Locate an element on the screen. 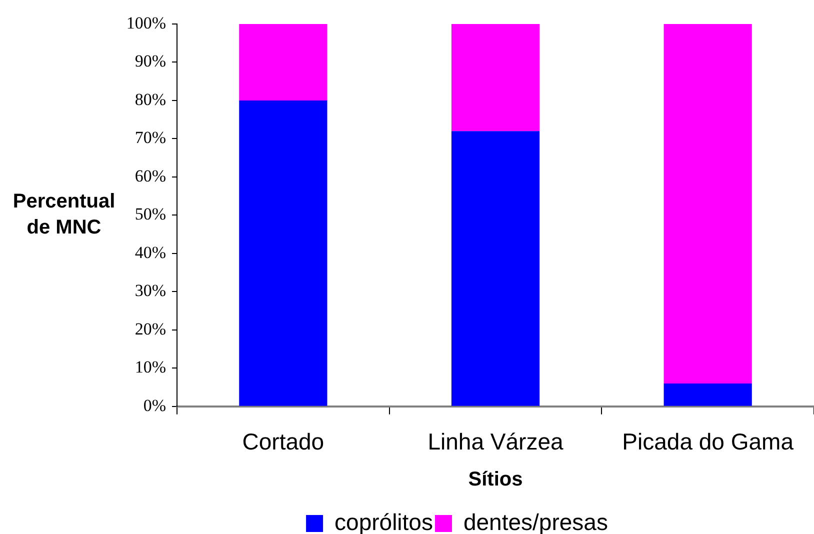 This screenshot has width=814, height=534. y-tick-label: 100% is located at coordinates (146, 22).